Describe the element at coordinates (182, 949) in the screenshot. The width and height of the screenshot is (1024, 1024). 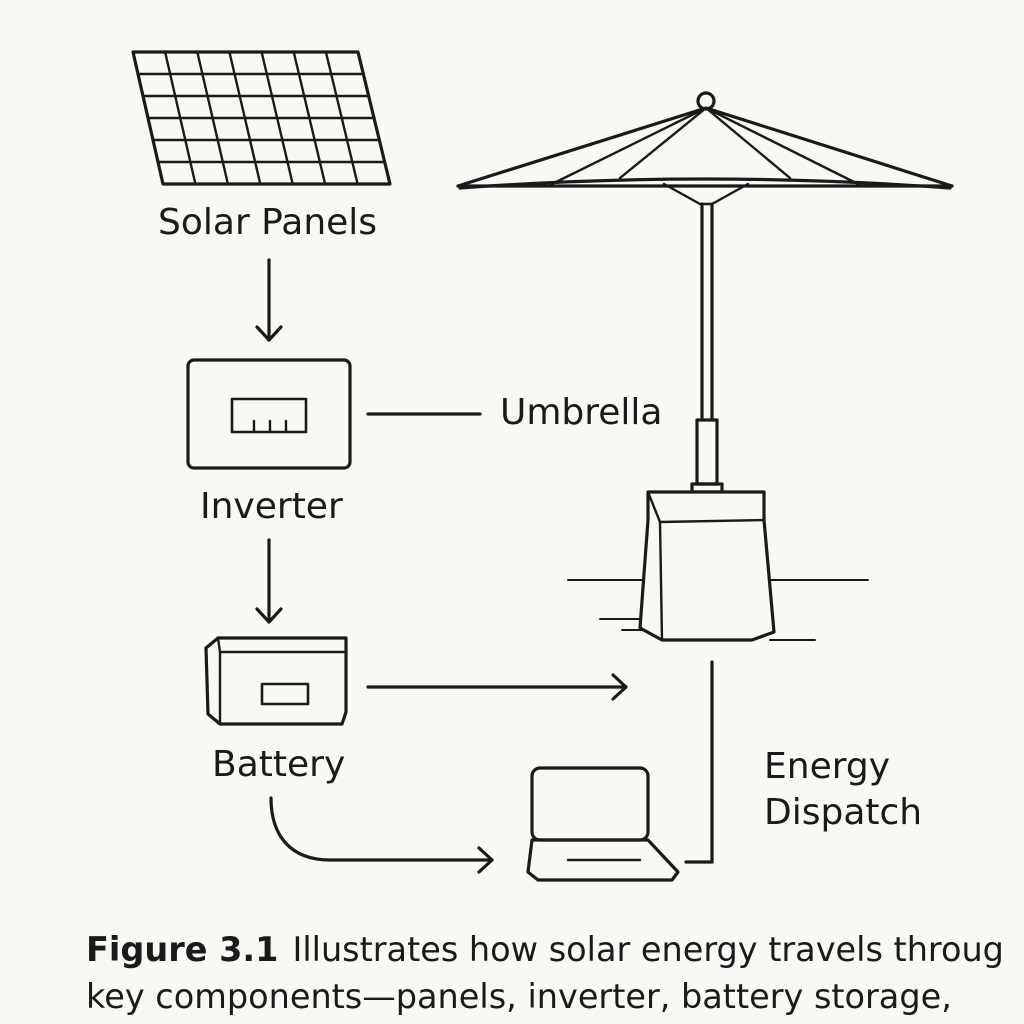
I see `figure-number: Figure 3.1` at that location.